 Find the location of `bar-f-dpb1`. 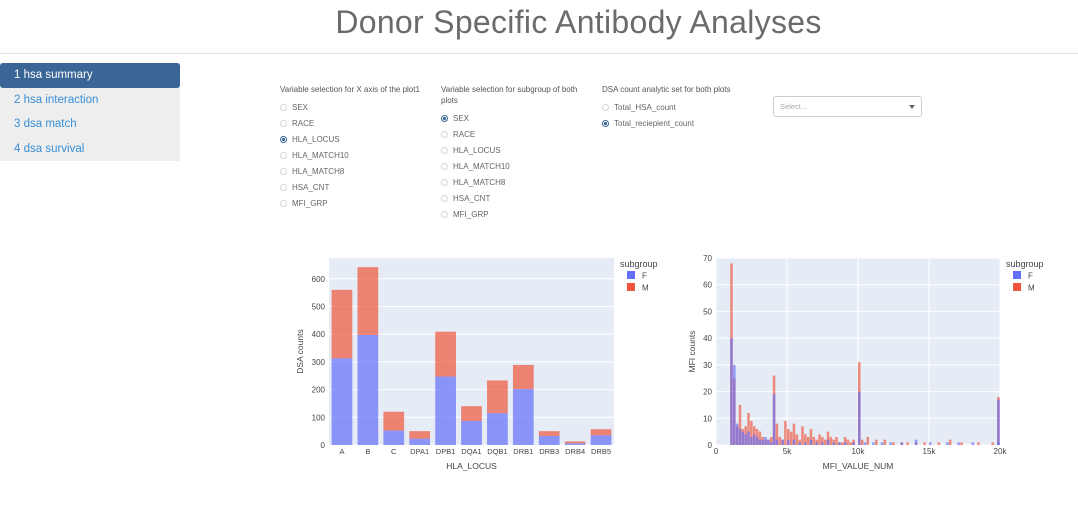

bar-f-dpb1 is located at coordinates (445, 410).